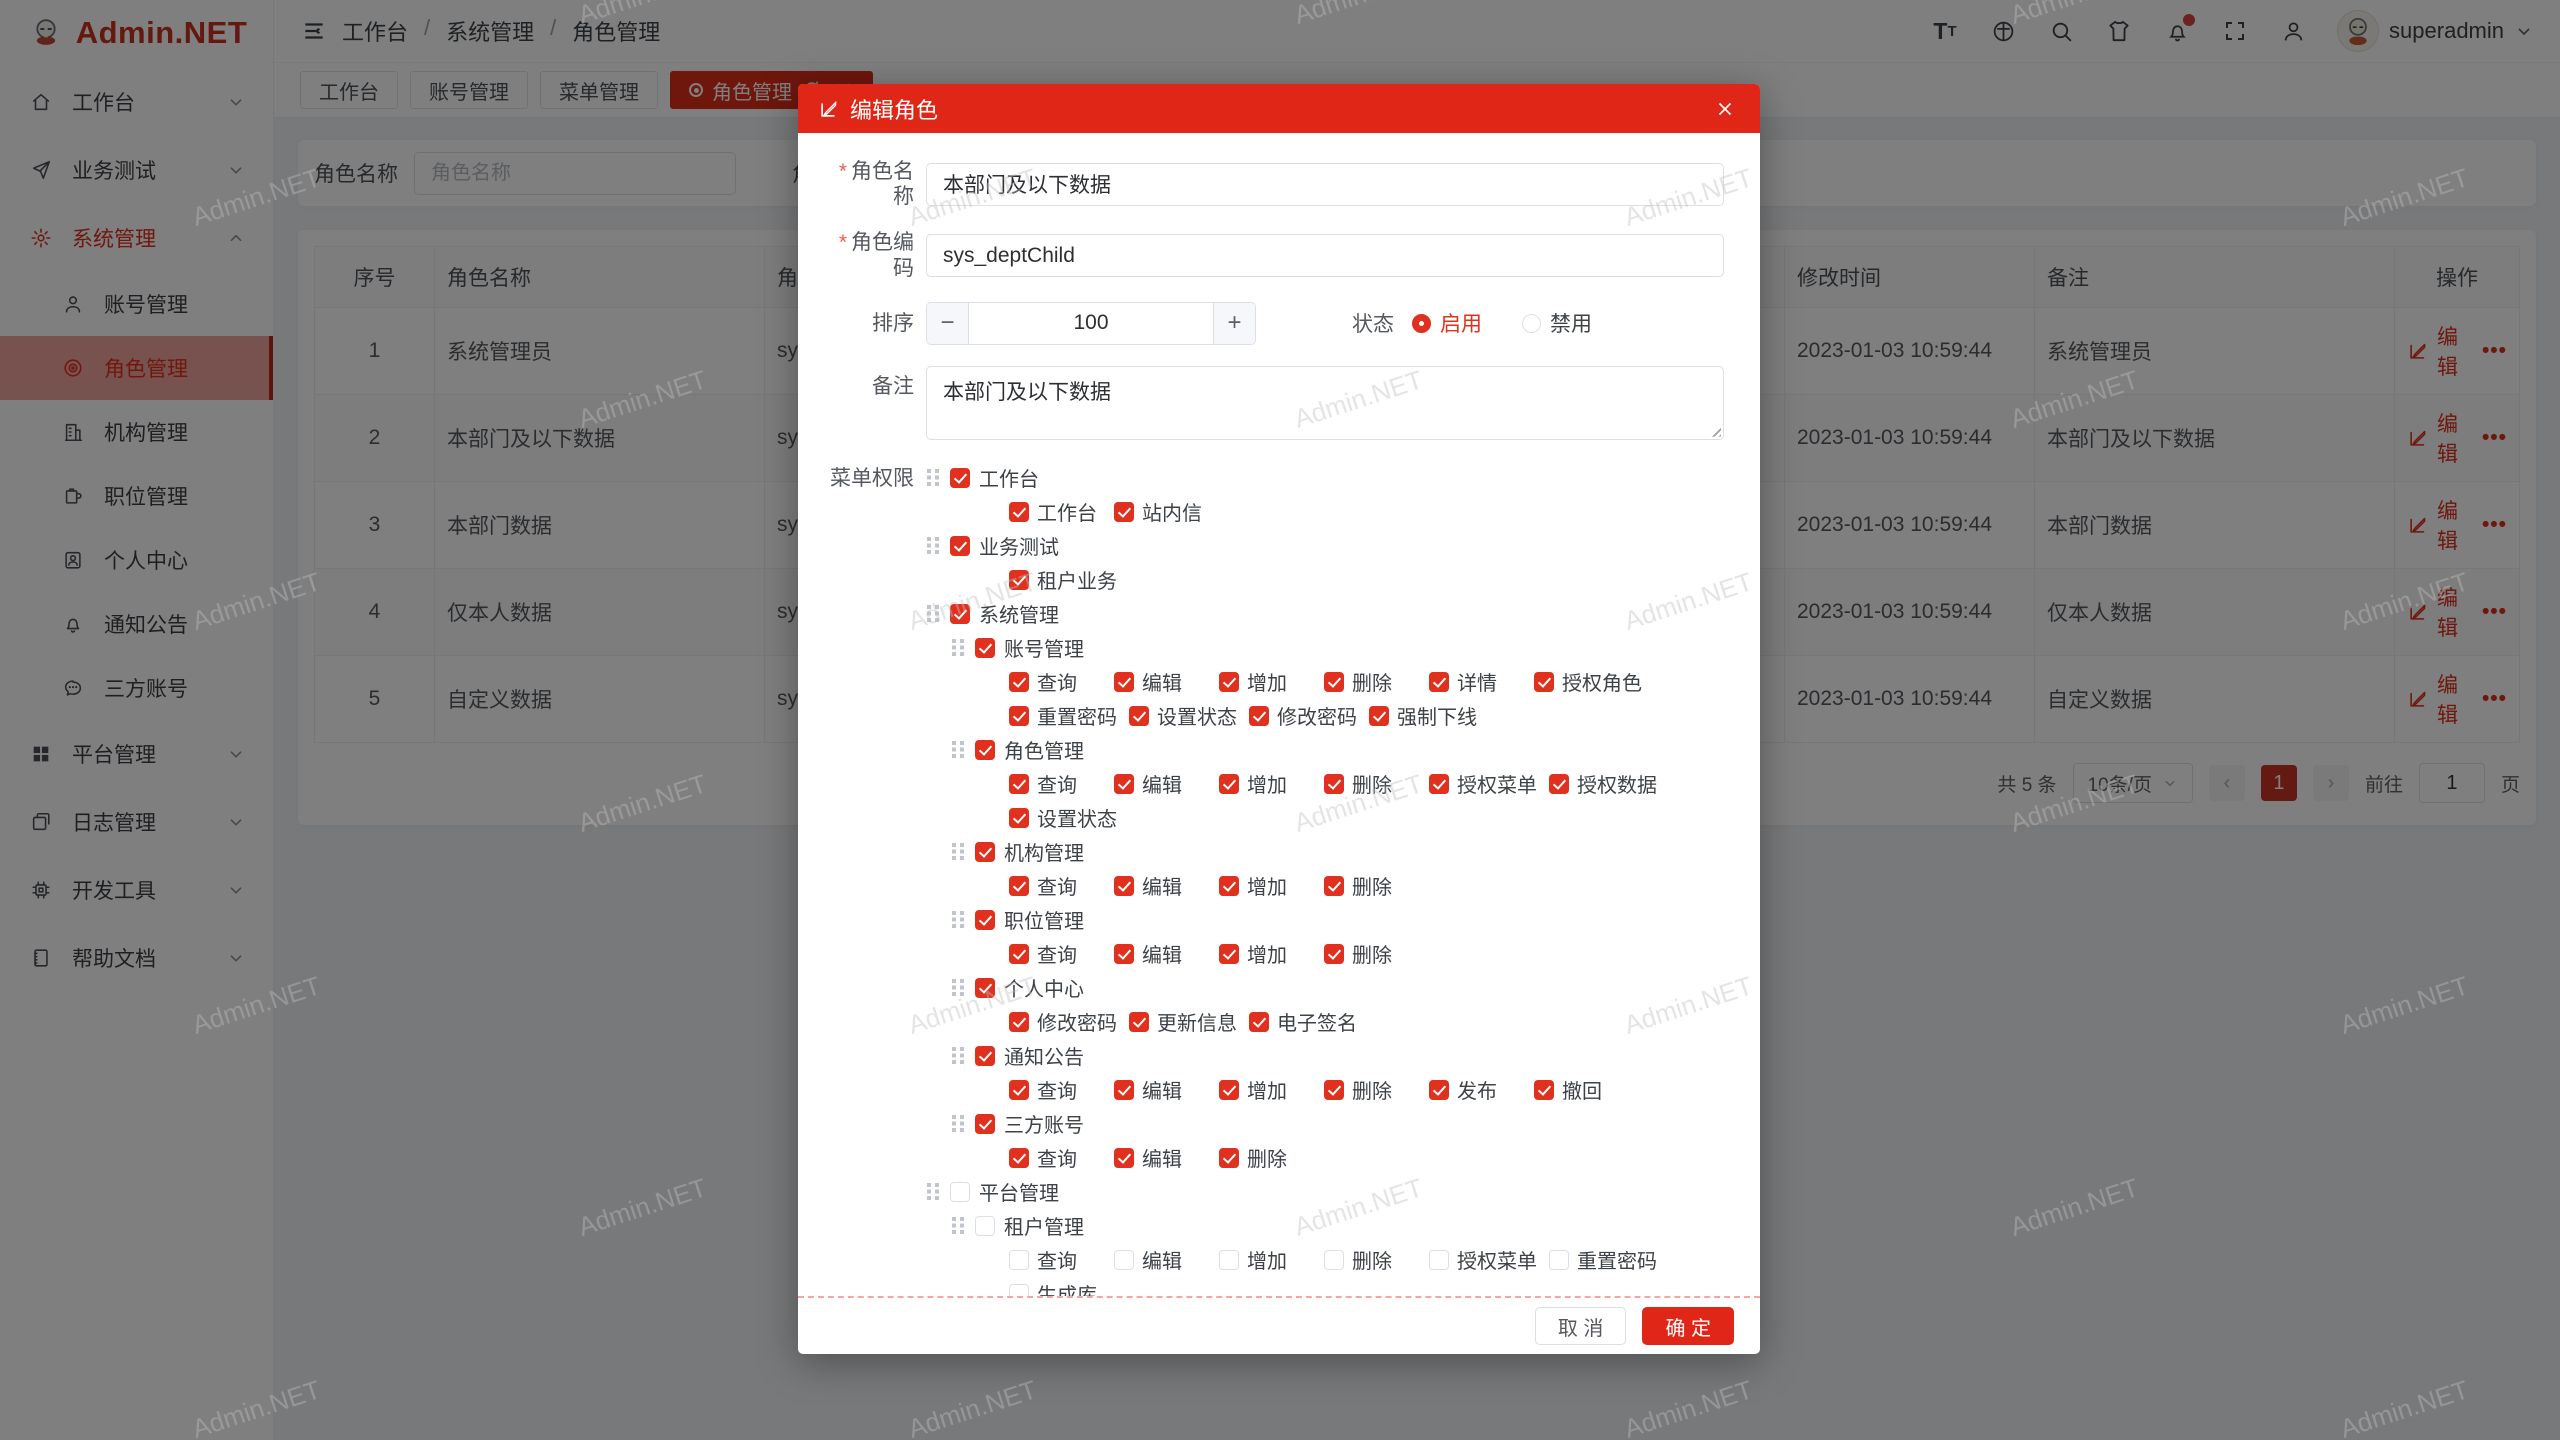 This screenshot has height=1440, width=2560. What do you see at coordinates (1325, 1192) in the screenshot?
I see `tree-node-平台管理: 平台管理` at bounding box center [1325, 1192].